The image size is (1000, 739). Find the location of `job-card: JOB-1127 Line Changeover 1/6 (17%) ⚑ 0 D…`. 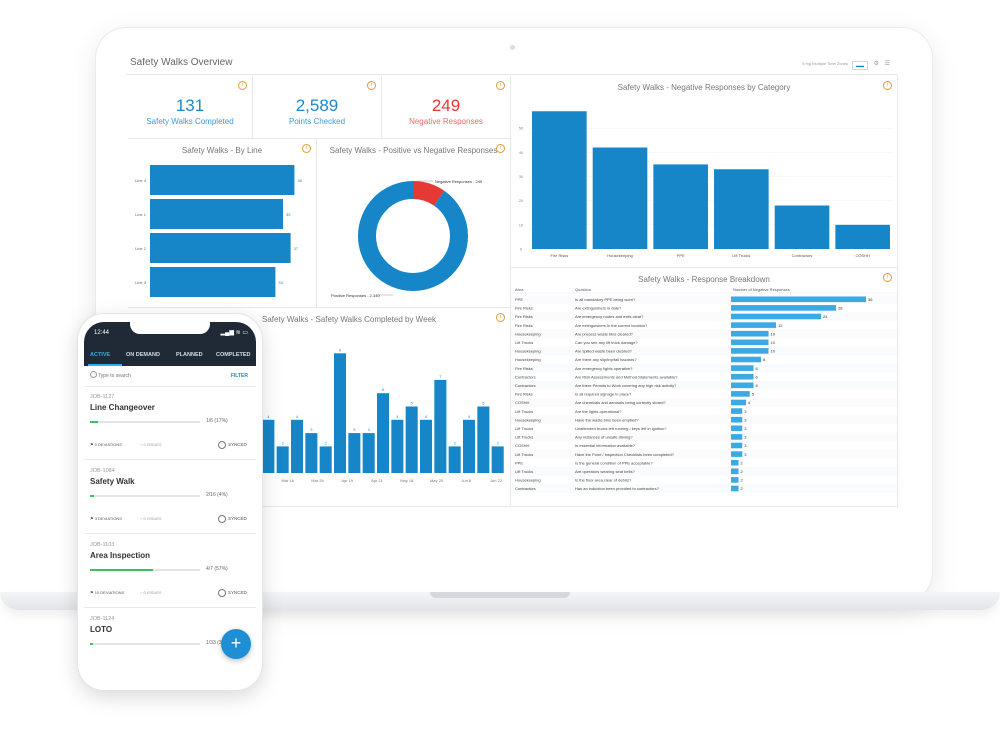

job-card: JOB-1127 Line Changeover 1/6 (17%) ⚑ 0 D… is located at coordinates (170, 423).